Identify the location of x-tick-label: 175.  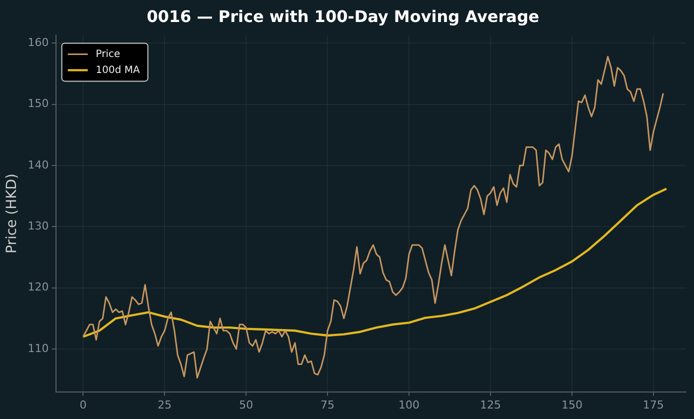
(653, 405).